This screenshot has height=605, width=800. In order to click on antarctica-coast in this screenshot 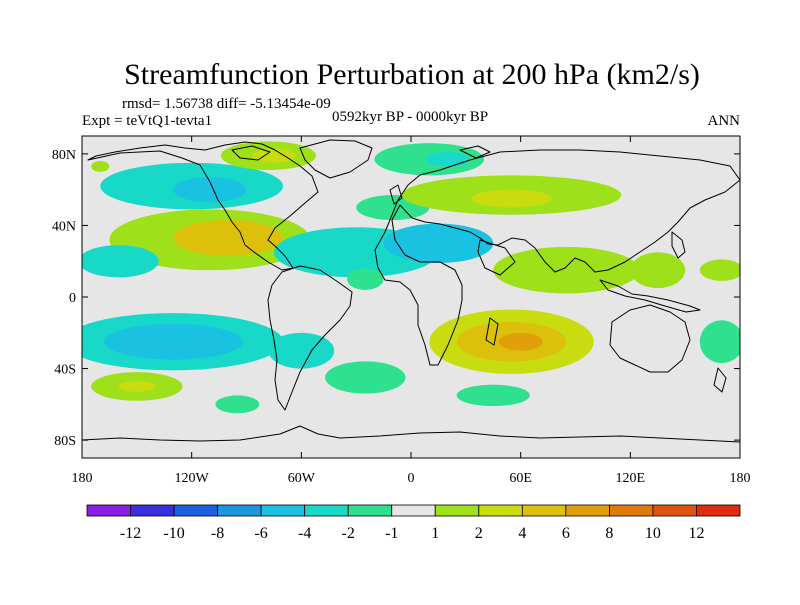, I will do `click(411, 434)`.